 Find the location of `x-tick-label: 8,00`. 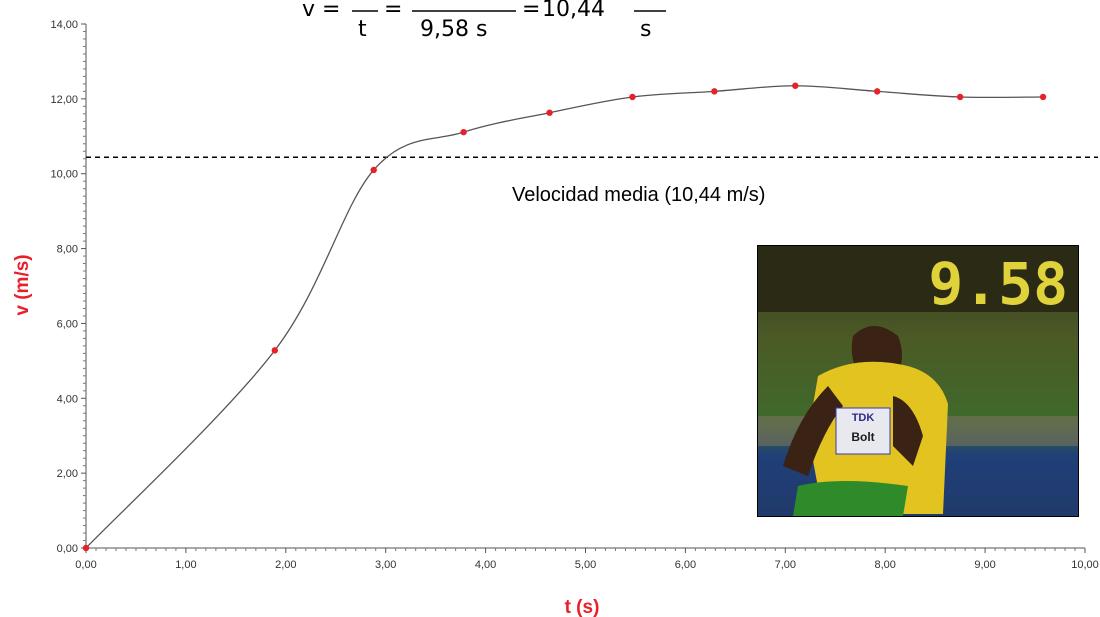

x-tick-label: 8,00 is located at coordinates (884, 565).